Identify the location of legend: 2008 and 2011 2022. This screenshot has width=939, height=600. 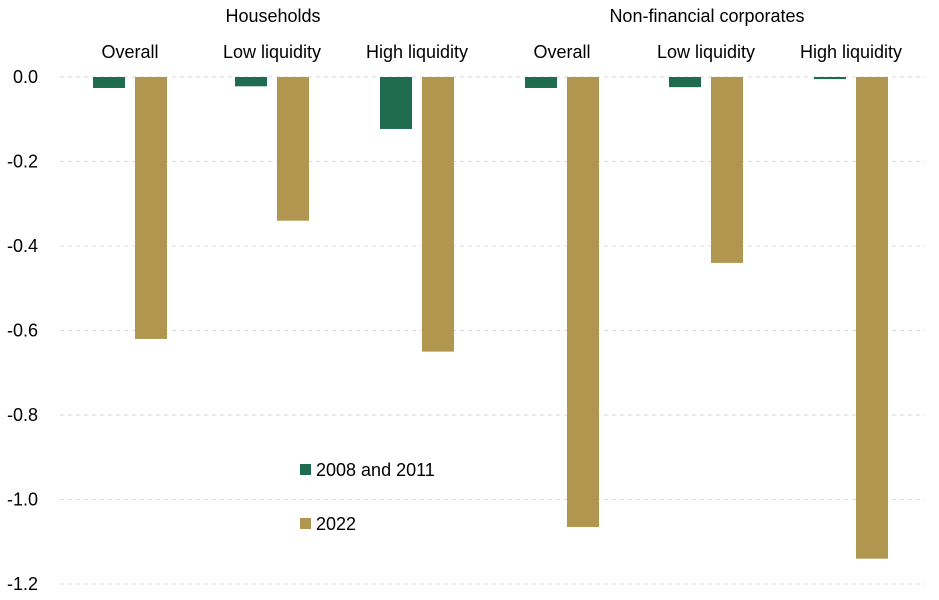
(367, 497).